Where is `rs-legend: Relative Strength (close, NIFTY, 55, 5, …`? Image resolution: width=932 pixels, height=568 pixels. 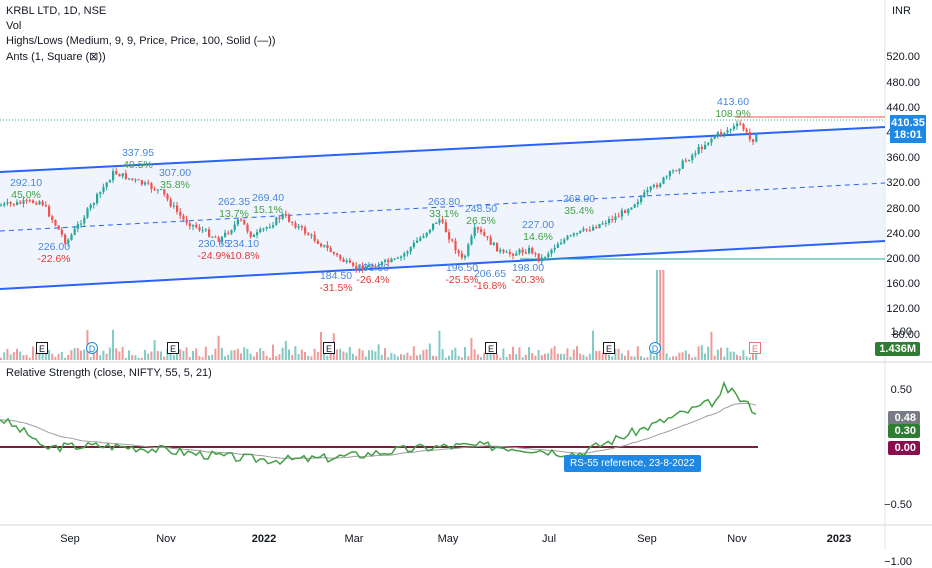 rs-legend: Relative Strength (close, NIFTY, 55, 5, … is located at coordinates (109, 373).